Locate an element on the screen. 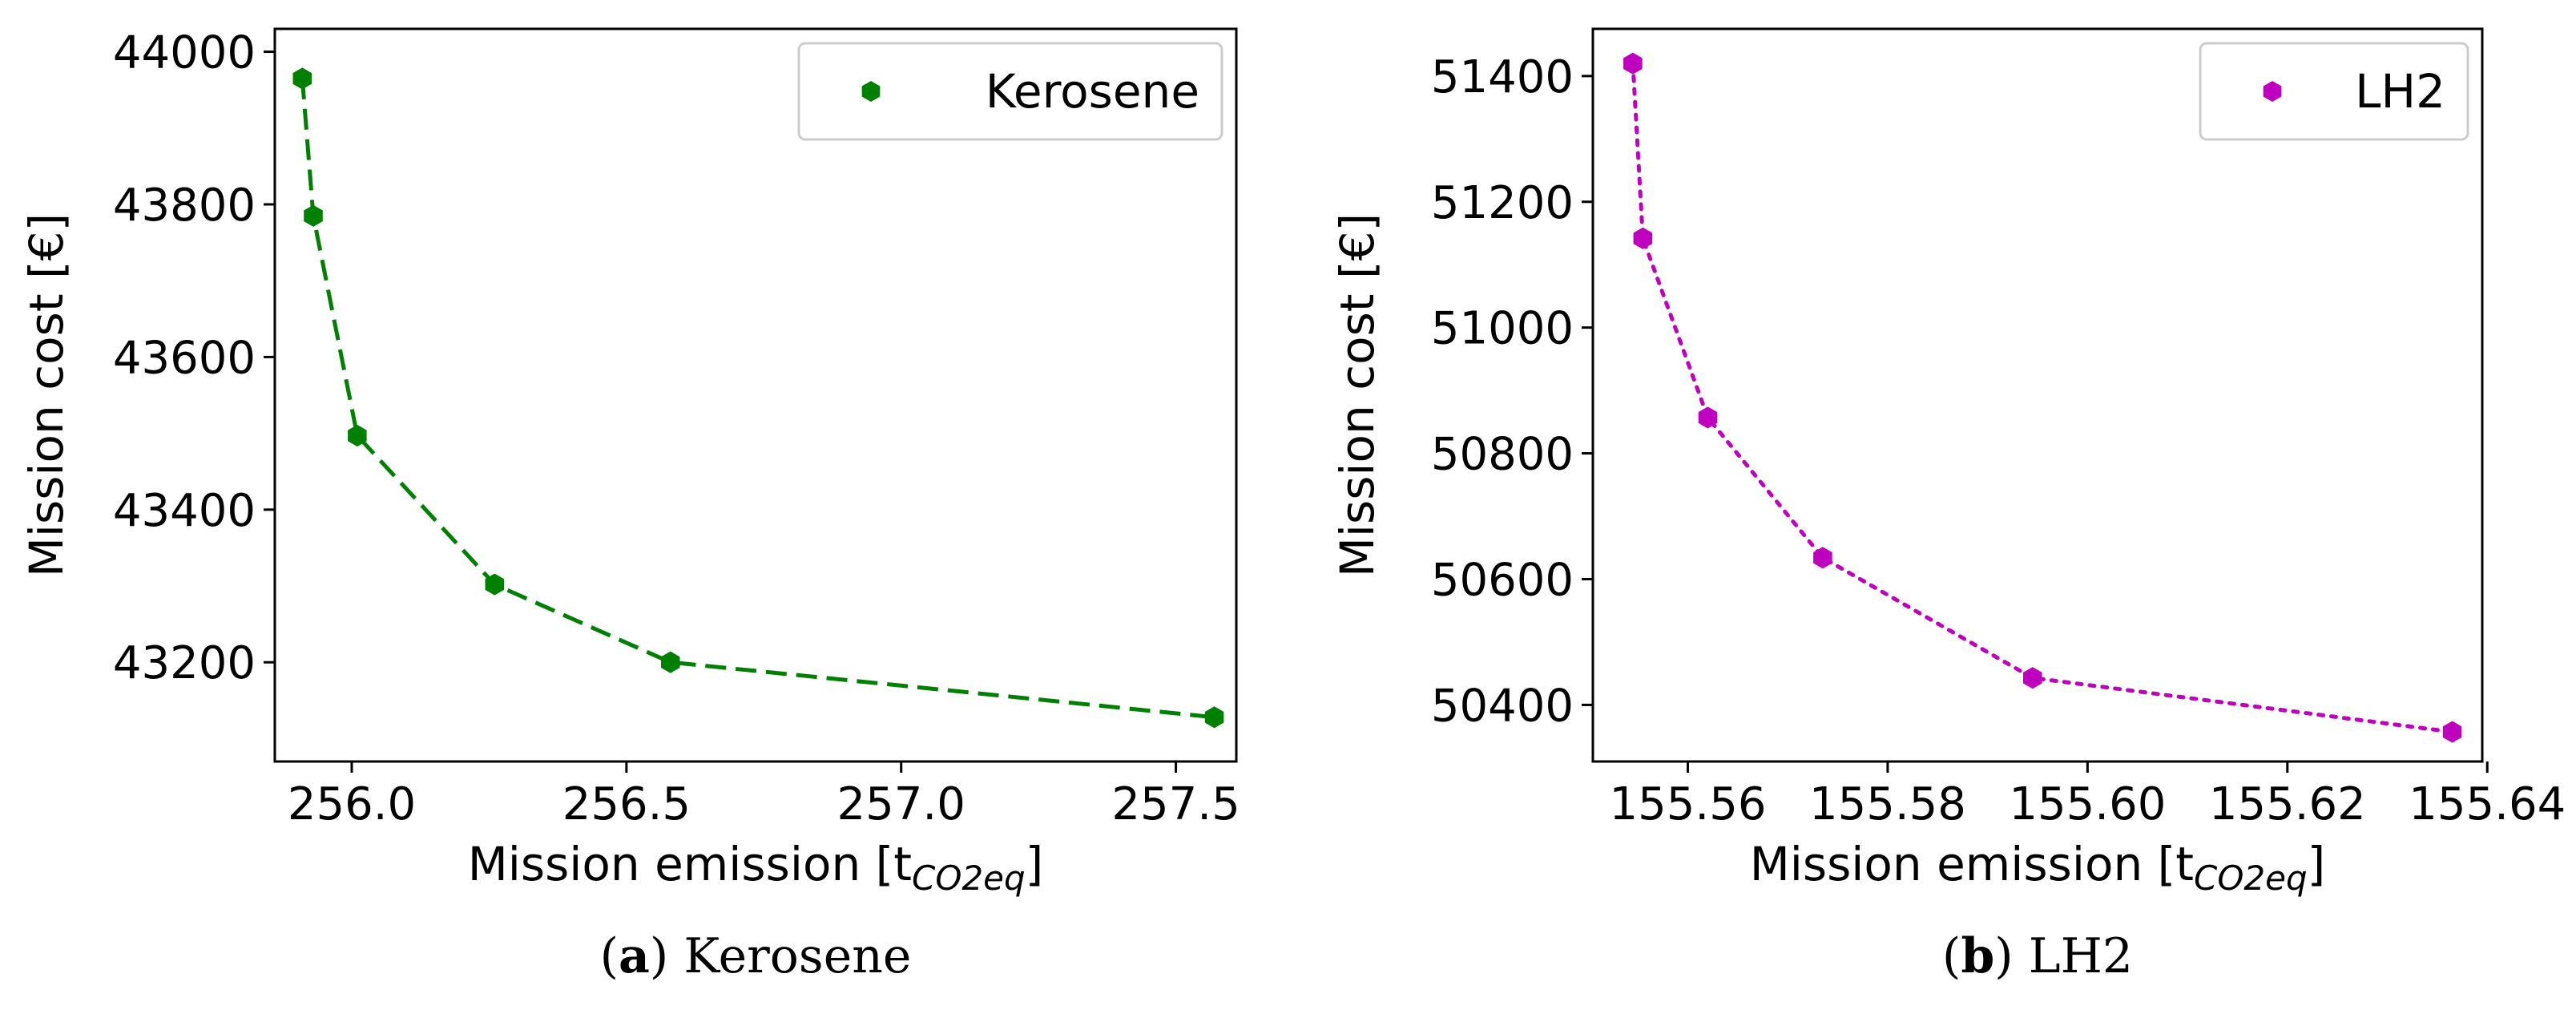 This screenshot has height=1018, width=2576. x-tick-label: 155.58 is located at coordinates (1887, 804).